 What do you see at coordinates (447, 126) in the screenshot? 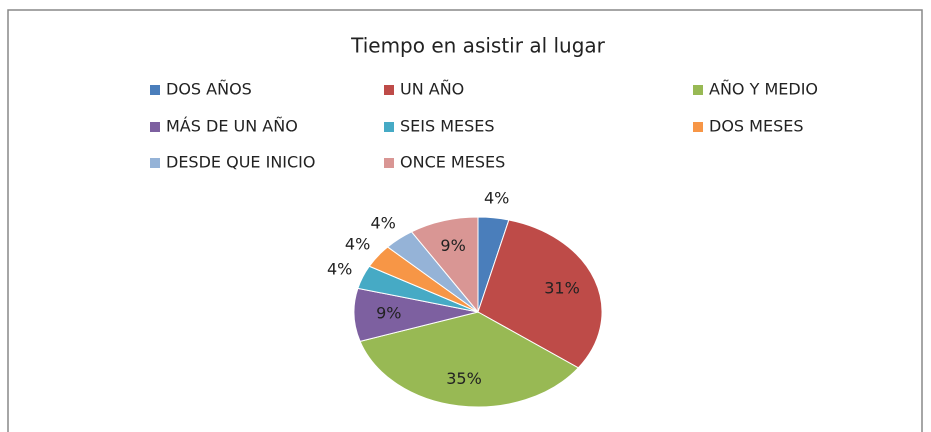
I see `legend-label: SEIS MESES` at bounding box center [447, 126].